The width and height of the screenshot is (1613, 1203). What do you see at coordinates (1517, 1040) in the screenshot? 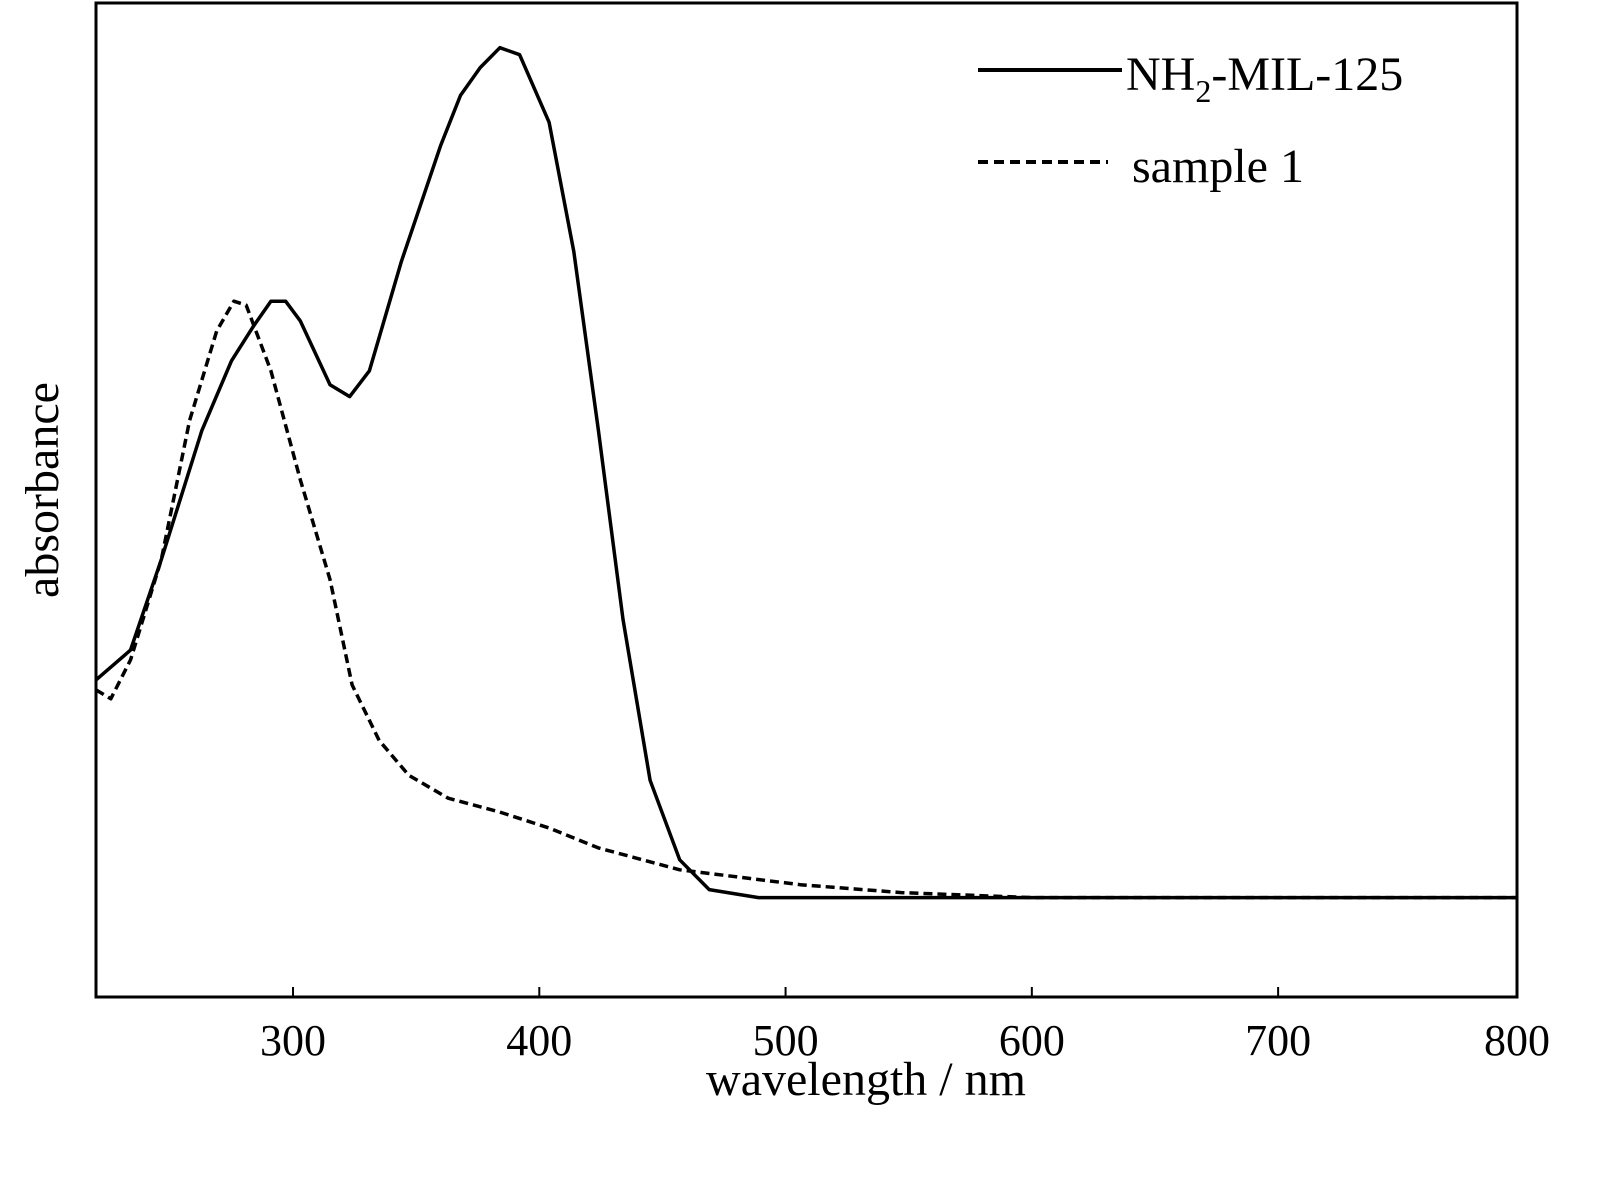
I see `x-tick-label: 800` at bounding box center [1517, 1040].